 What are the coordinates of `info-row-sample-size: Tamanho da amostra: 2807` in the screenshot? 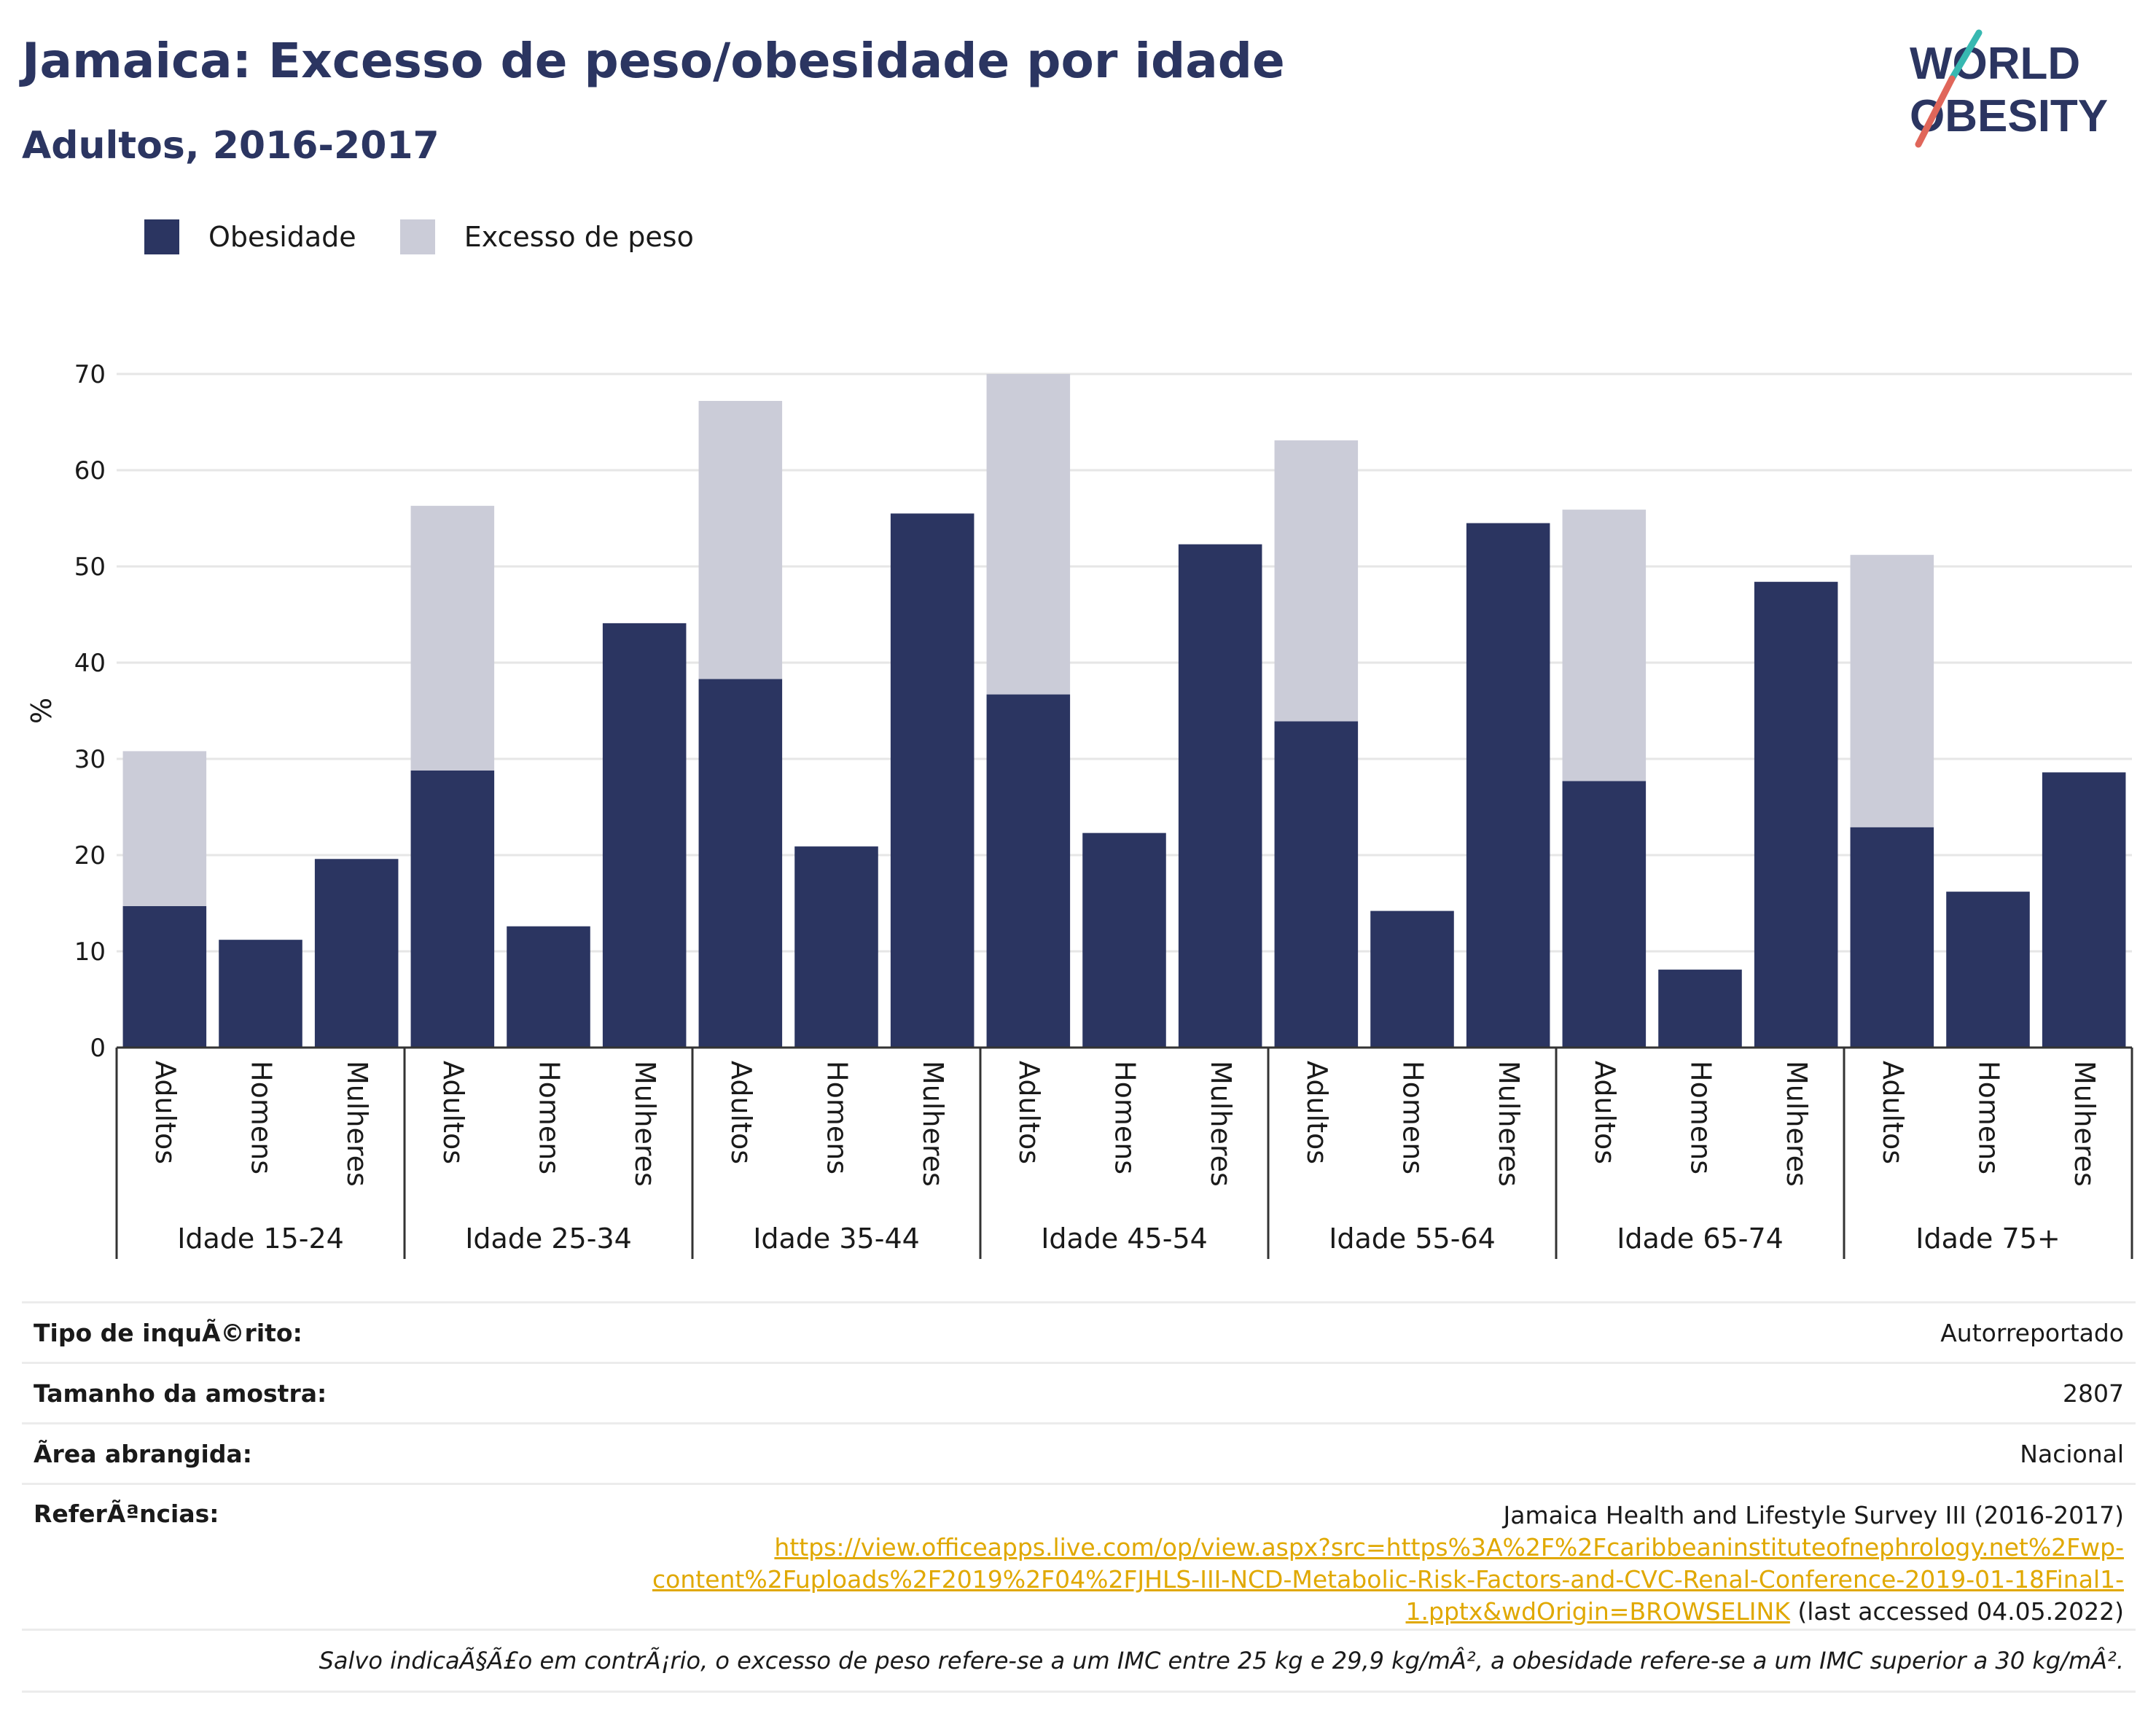 It's located at (1079, 1392).